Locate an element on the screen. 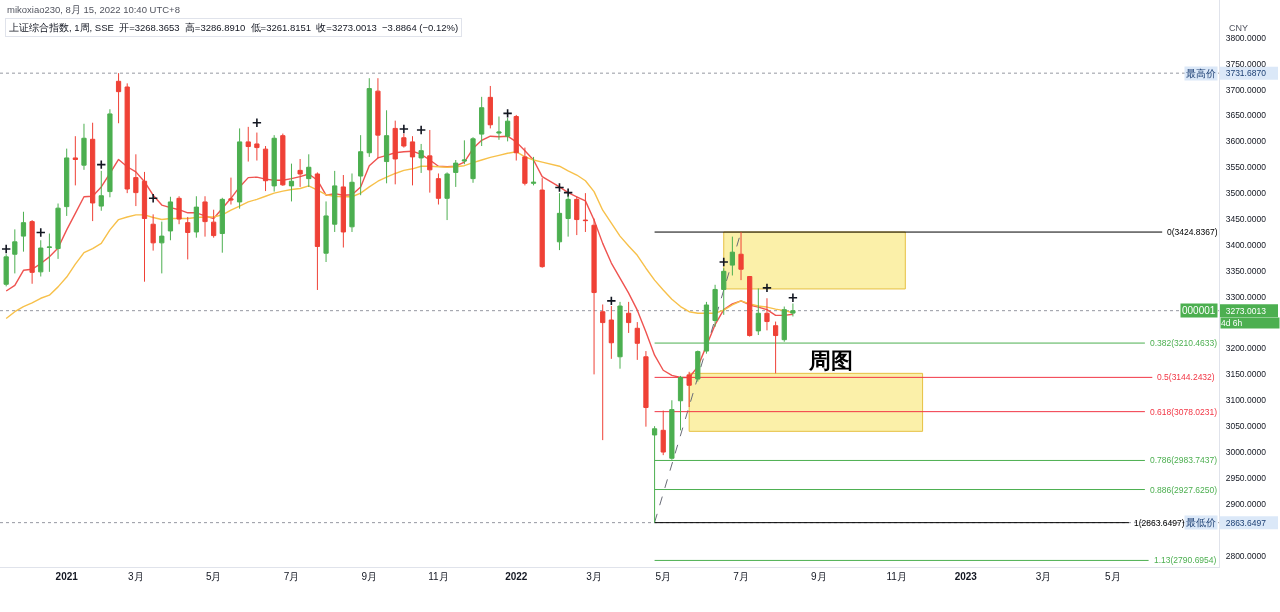 The height and width of the screenshot is (612, 1280). x-tick-label: 2021 is located at coordinates (67, 576).